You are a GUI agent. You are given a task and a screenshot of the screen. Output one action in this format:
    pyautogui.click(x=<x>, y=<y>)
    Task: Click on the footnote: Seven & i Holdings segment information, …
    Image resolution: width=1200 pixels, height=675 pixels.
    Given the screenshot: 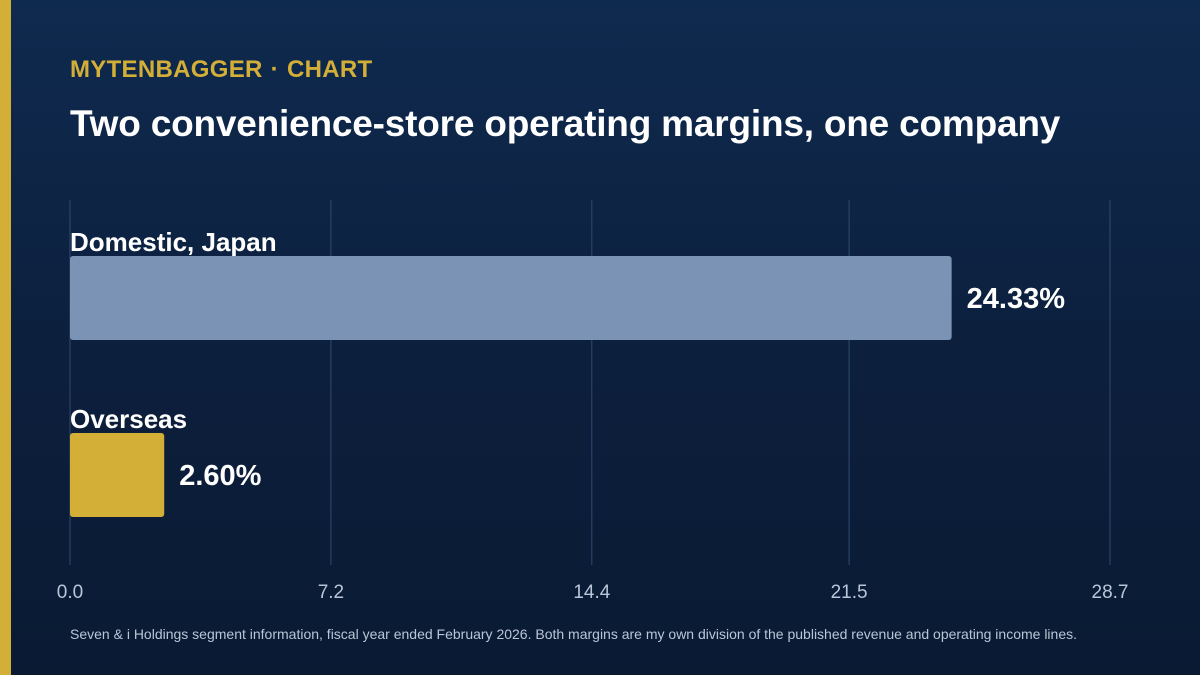 What is the action you would take?
    pyautogui.click(x=574, y=634)
    